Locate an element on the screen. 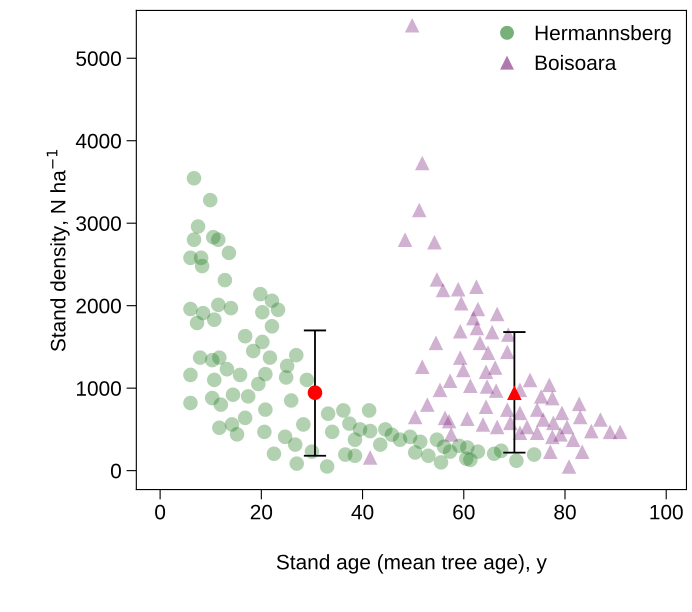  y-tick-label: 2000 is located at coordinates (98, 306).